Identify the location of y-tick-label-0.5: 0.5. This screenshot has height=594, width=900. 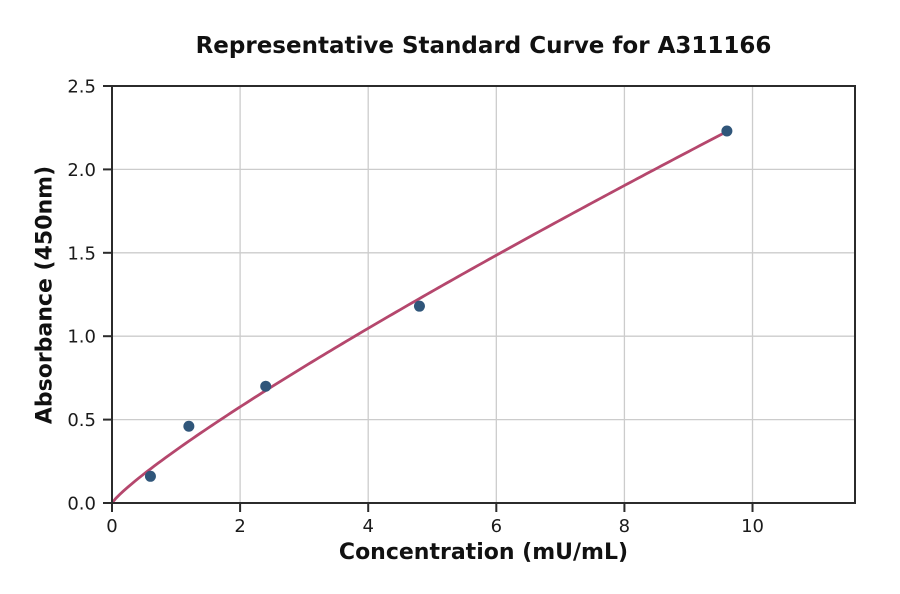
(81, 420).